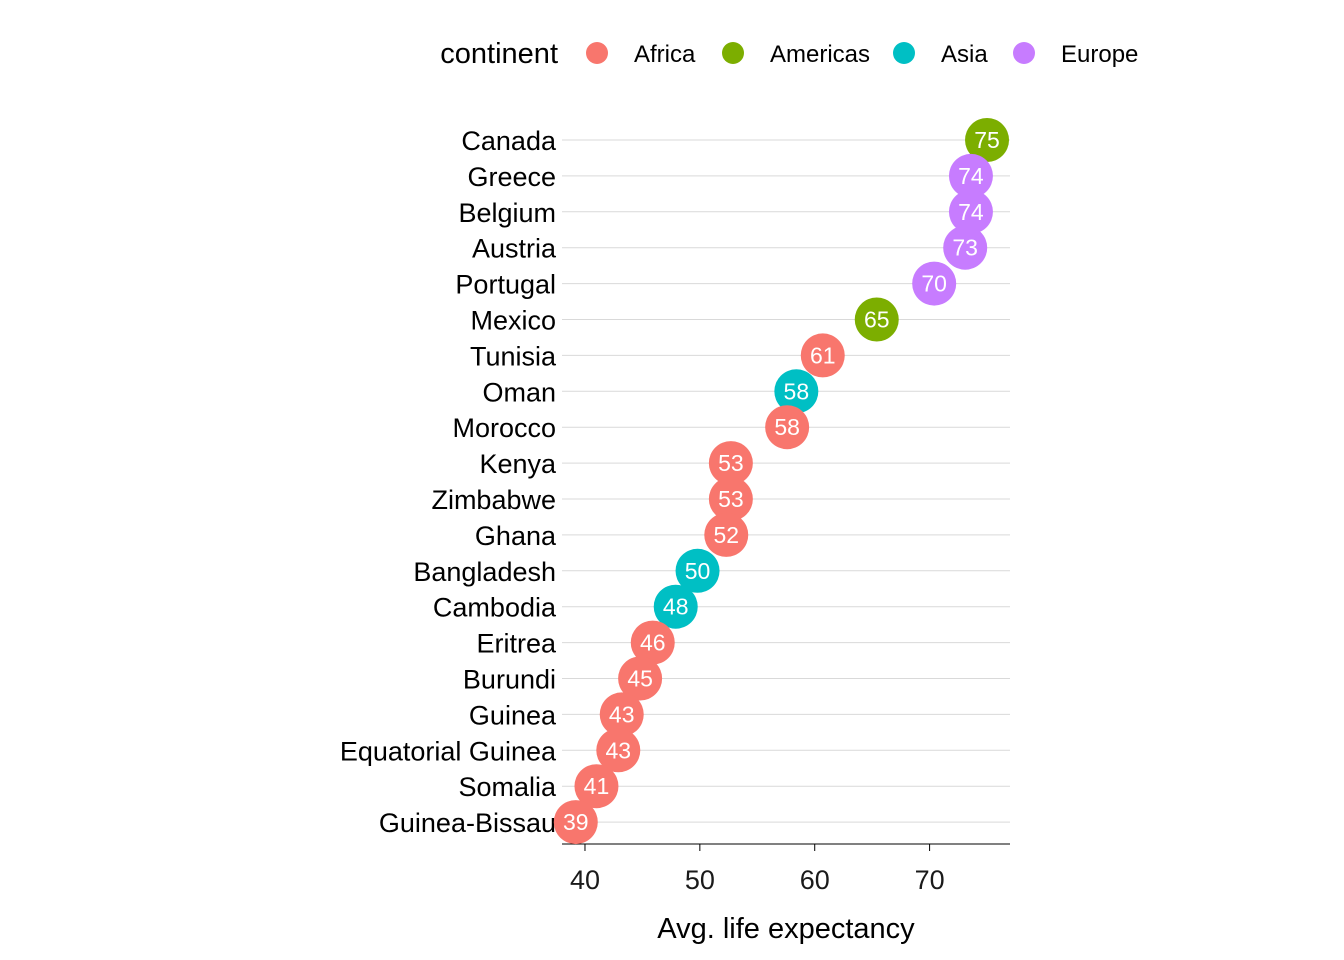 This screenshot has width=1344, height=960. What do you see at coordinates (509, 141) in the screenshot?
I see `country-label: Canada` at bounding box center [509, 141].